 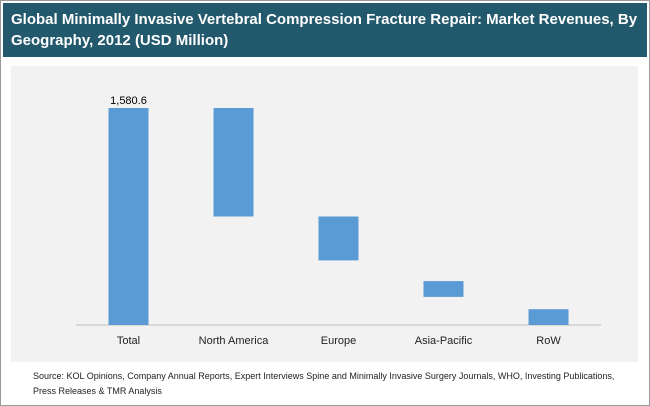 I want to click on x-tick-label: Asia-Pacific, so click(x=444, y=341).